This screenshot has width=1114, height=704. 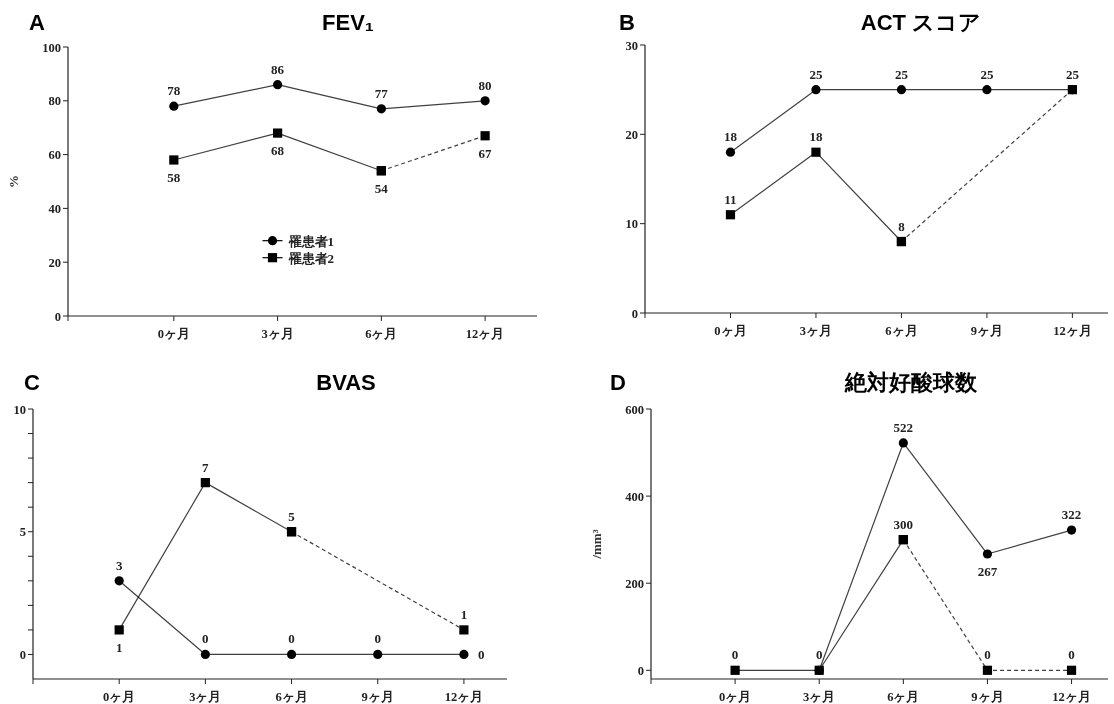 What do you see at coordinates (174, 177) in the screenshot?
I see `data-label: 58` at bounding box center [174, 177].